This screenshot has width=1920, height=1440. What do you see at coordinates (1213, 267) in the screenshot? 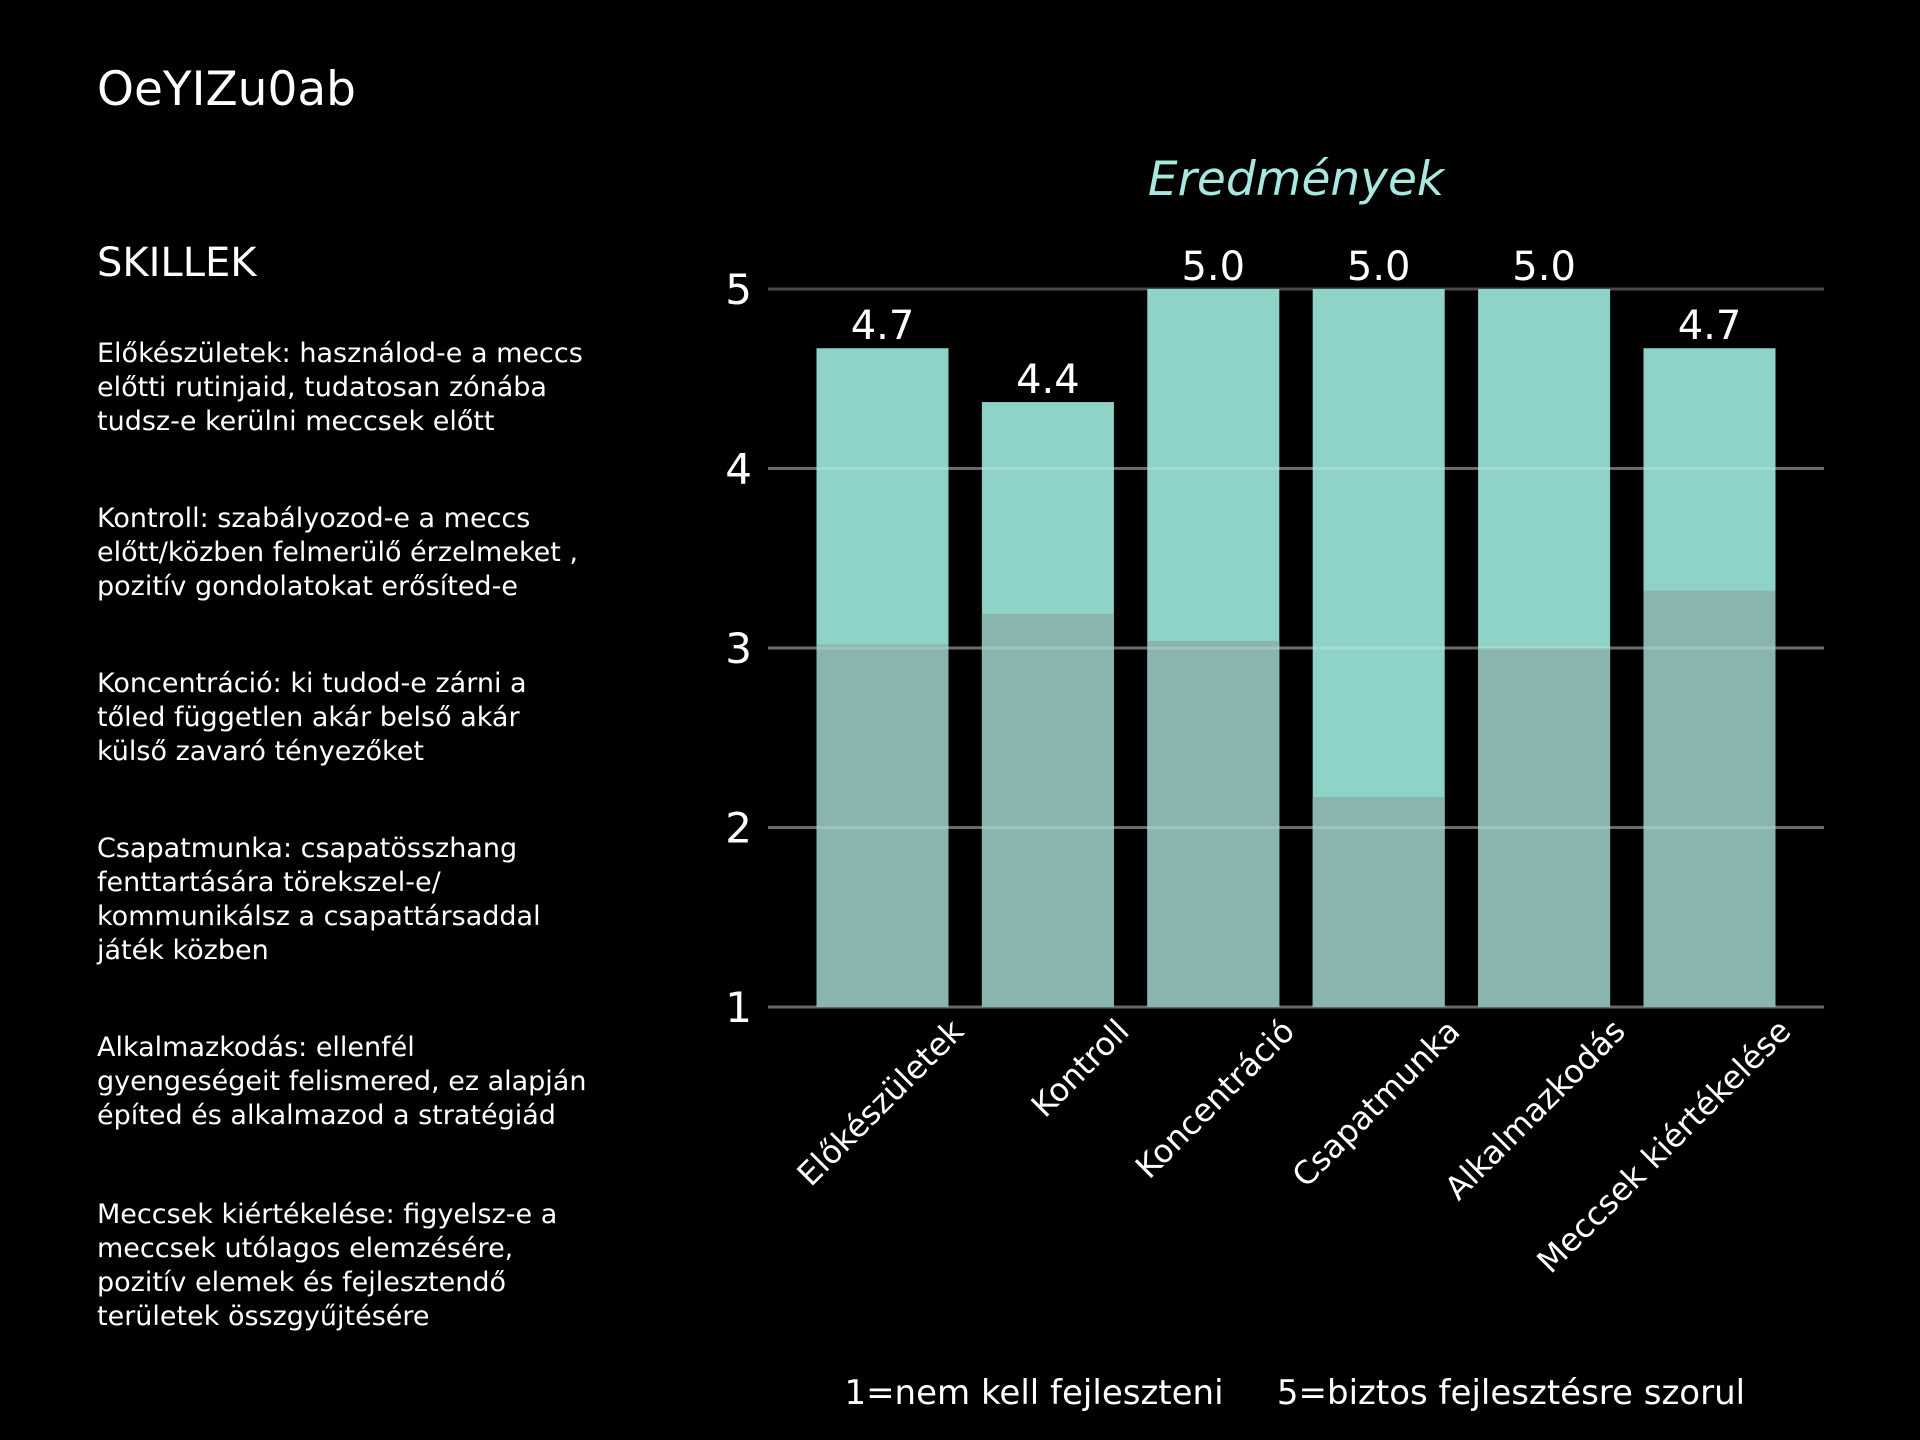
I see `data-label-3: 5.0` at bounding box center [1213, 267].